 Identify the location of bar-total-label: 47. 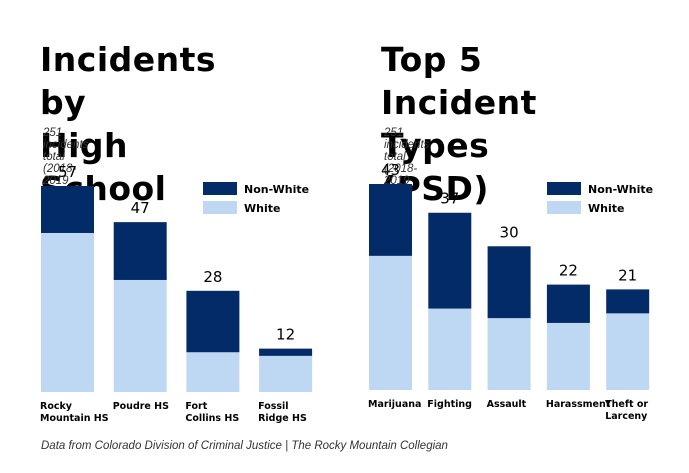
(140, 208).